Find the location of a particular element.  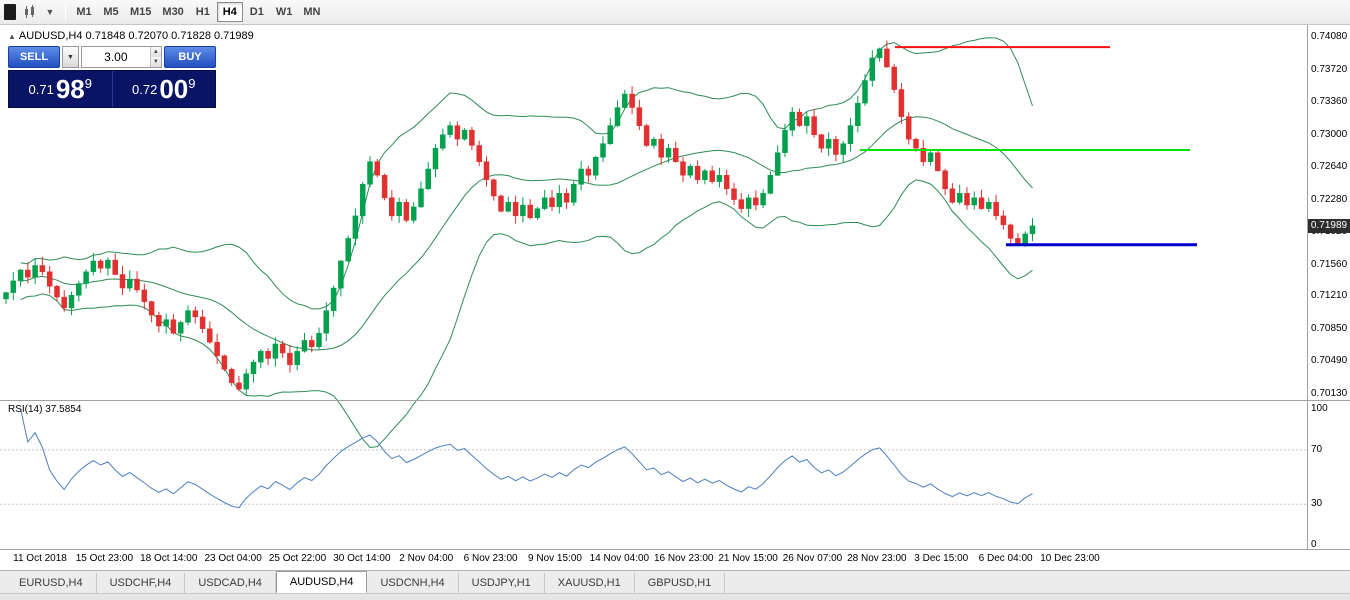

toolbar-separator is located at coordinates (65, 12).